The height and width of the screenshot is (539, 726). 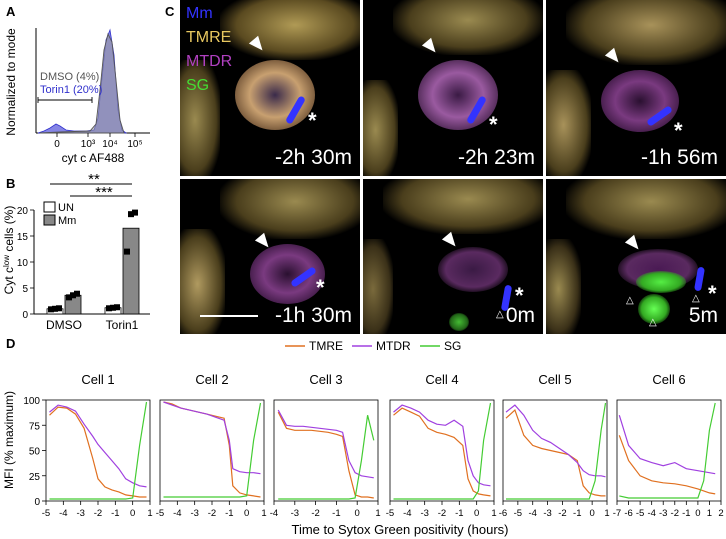 I want to click on legend-sg: SG, so click(x=198, y=85).